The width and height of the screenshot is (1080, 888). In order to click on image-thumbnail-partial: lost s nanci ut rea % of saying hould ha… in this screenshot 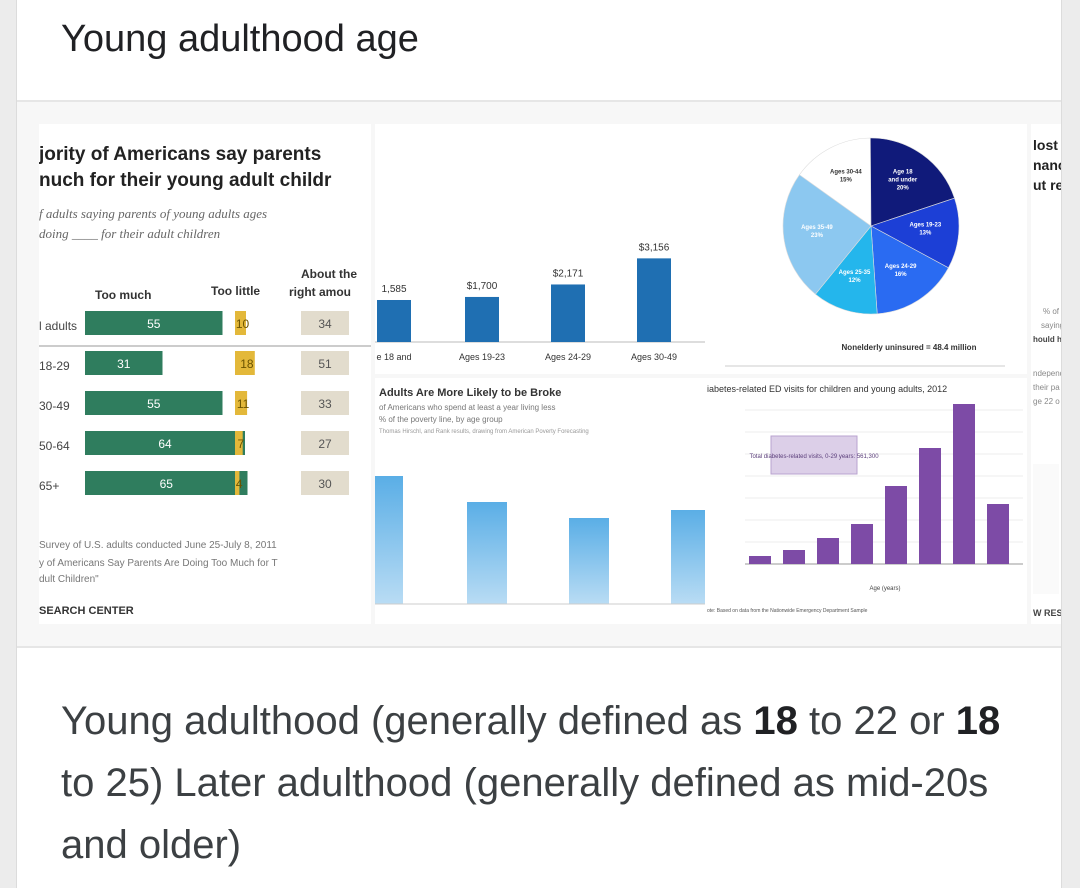, I will do `click(1046, 374)`.